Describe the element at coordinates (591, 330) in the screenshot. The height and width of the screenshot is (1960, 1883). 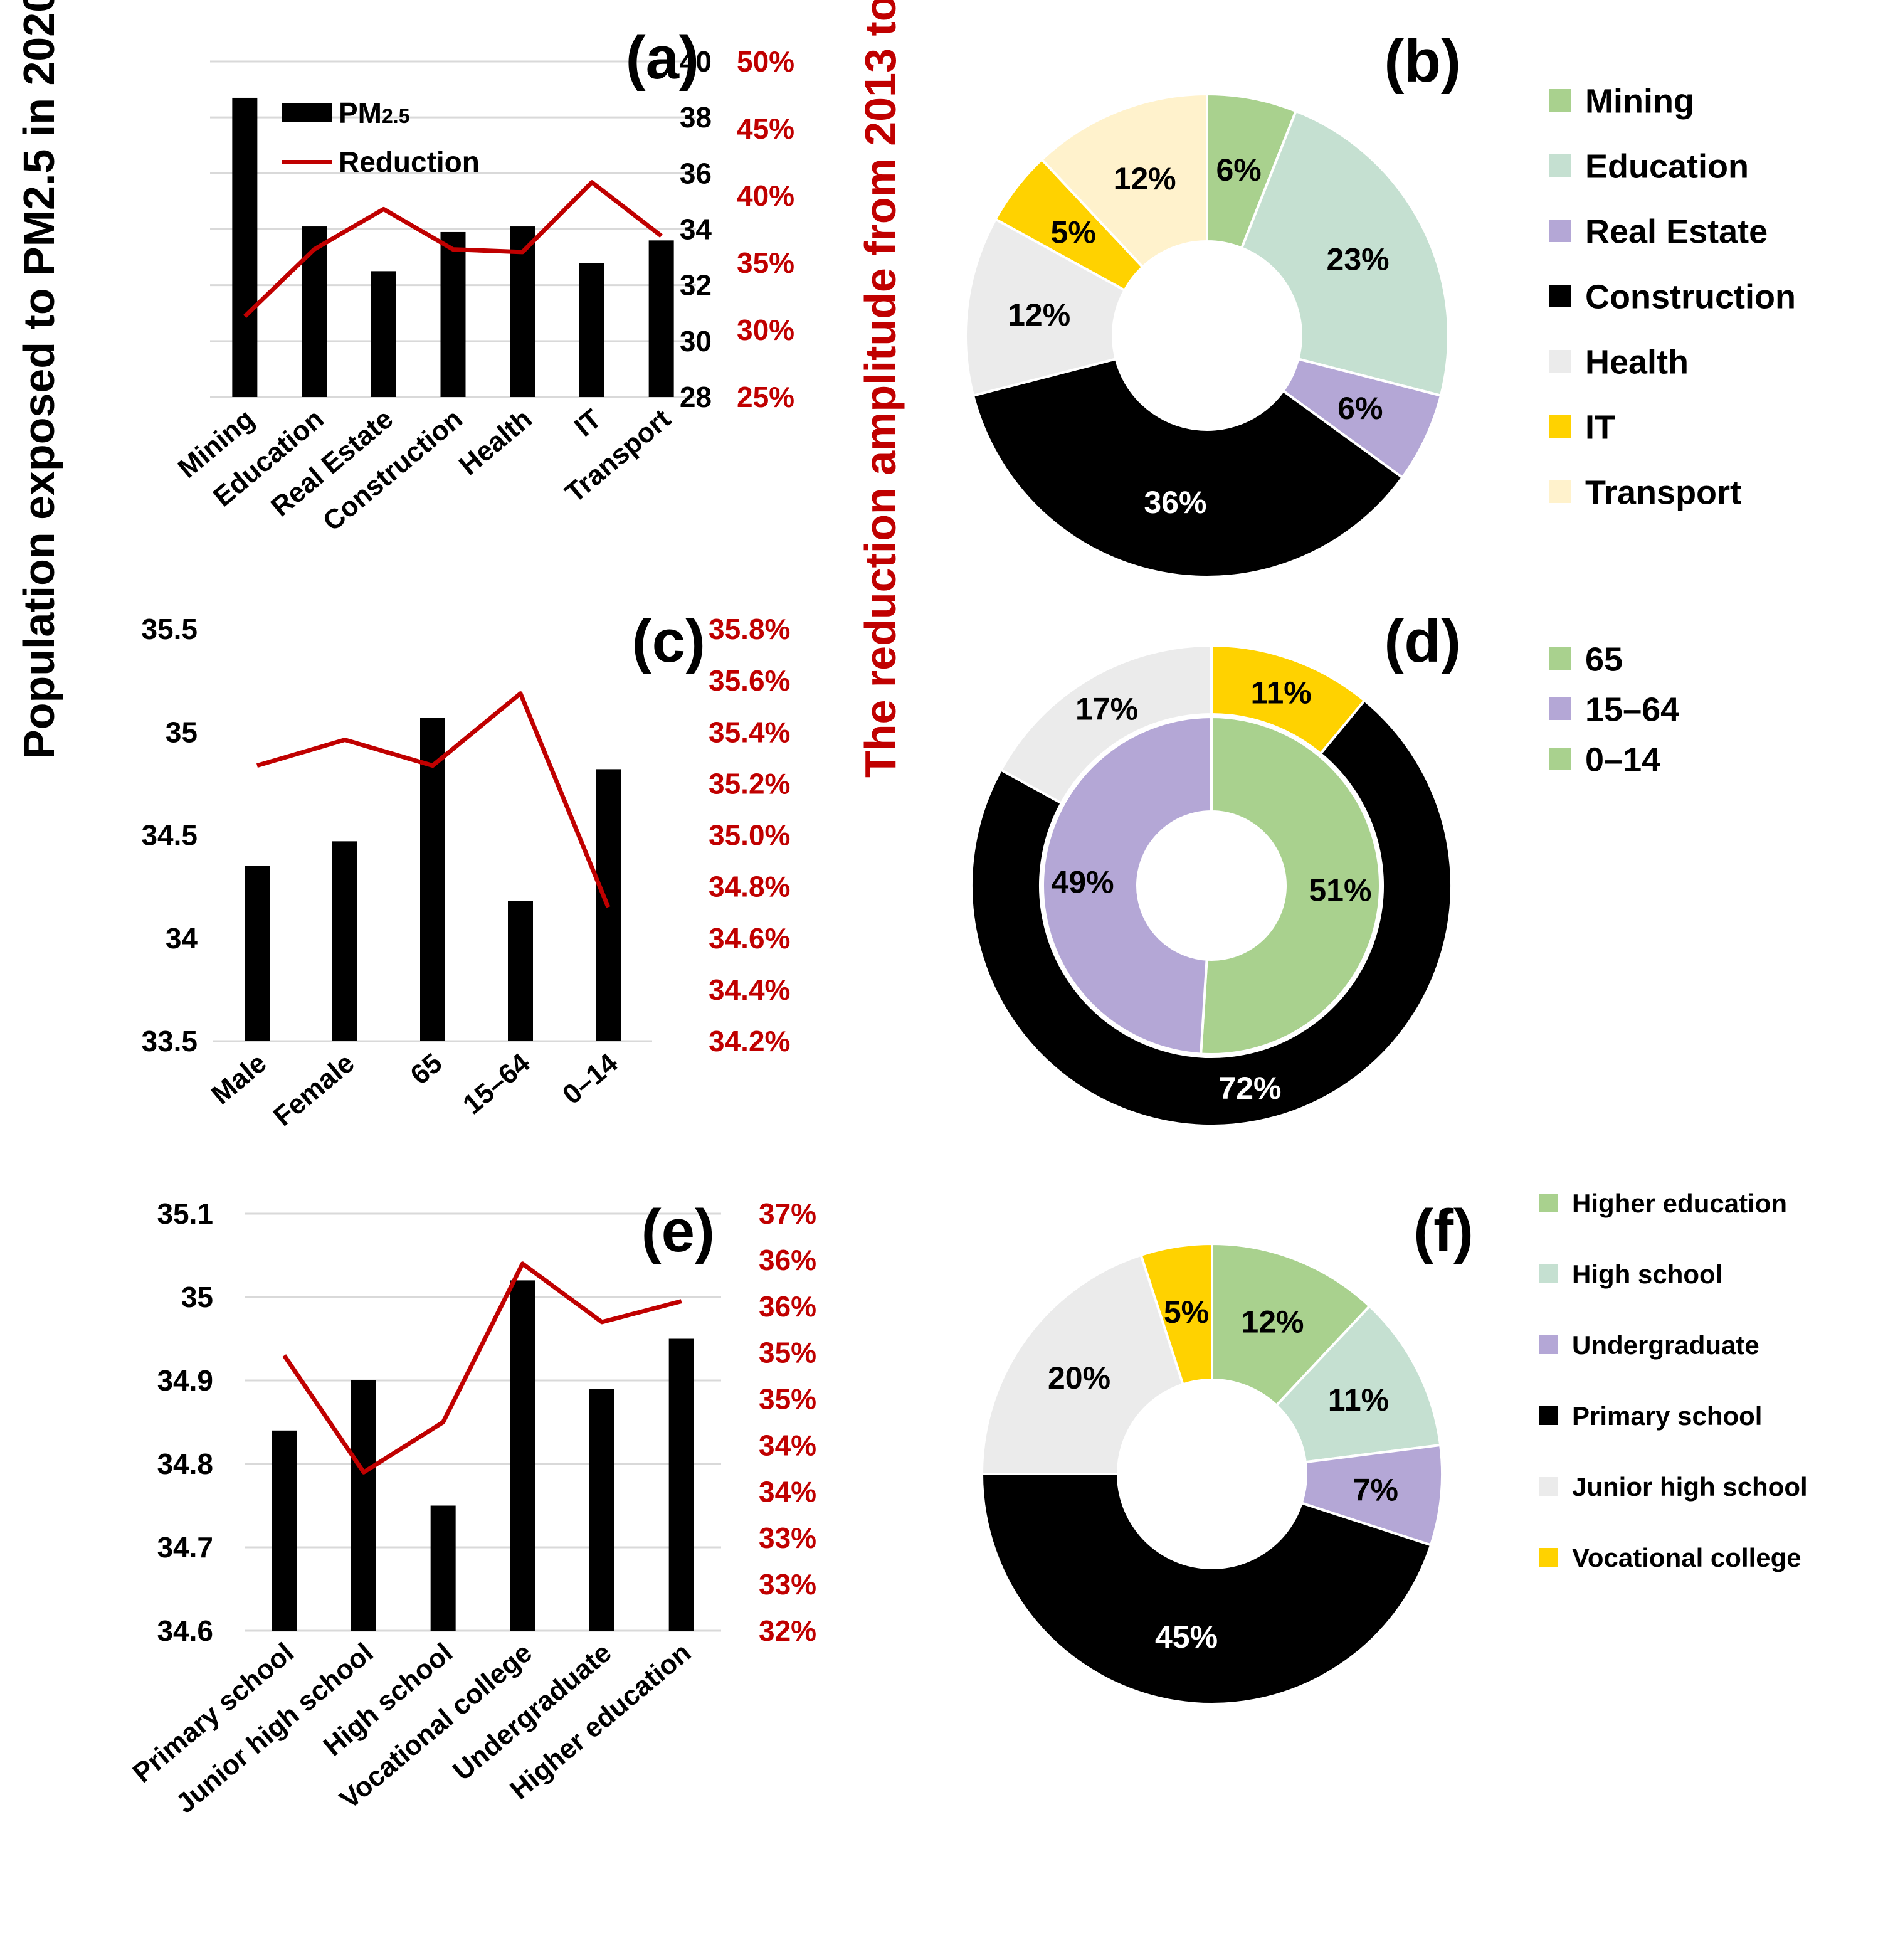
I see `bar-it` at that location.